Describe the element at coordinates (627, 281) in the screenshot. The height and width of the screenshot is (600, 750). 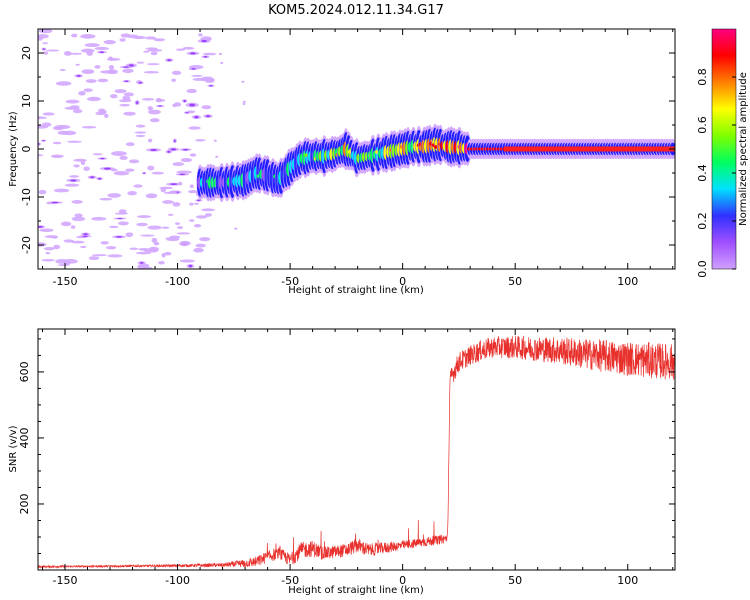
I see `x-tick-label: 100` at that location.